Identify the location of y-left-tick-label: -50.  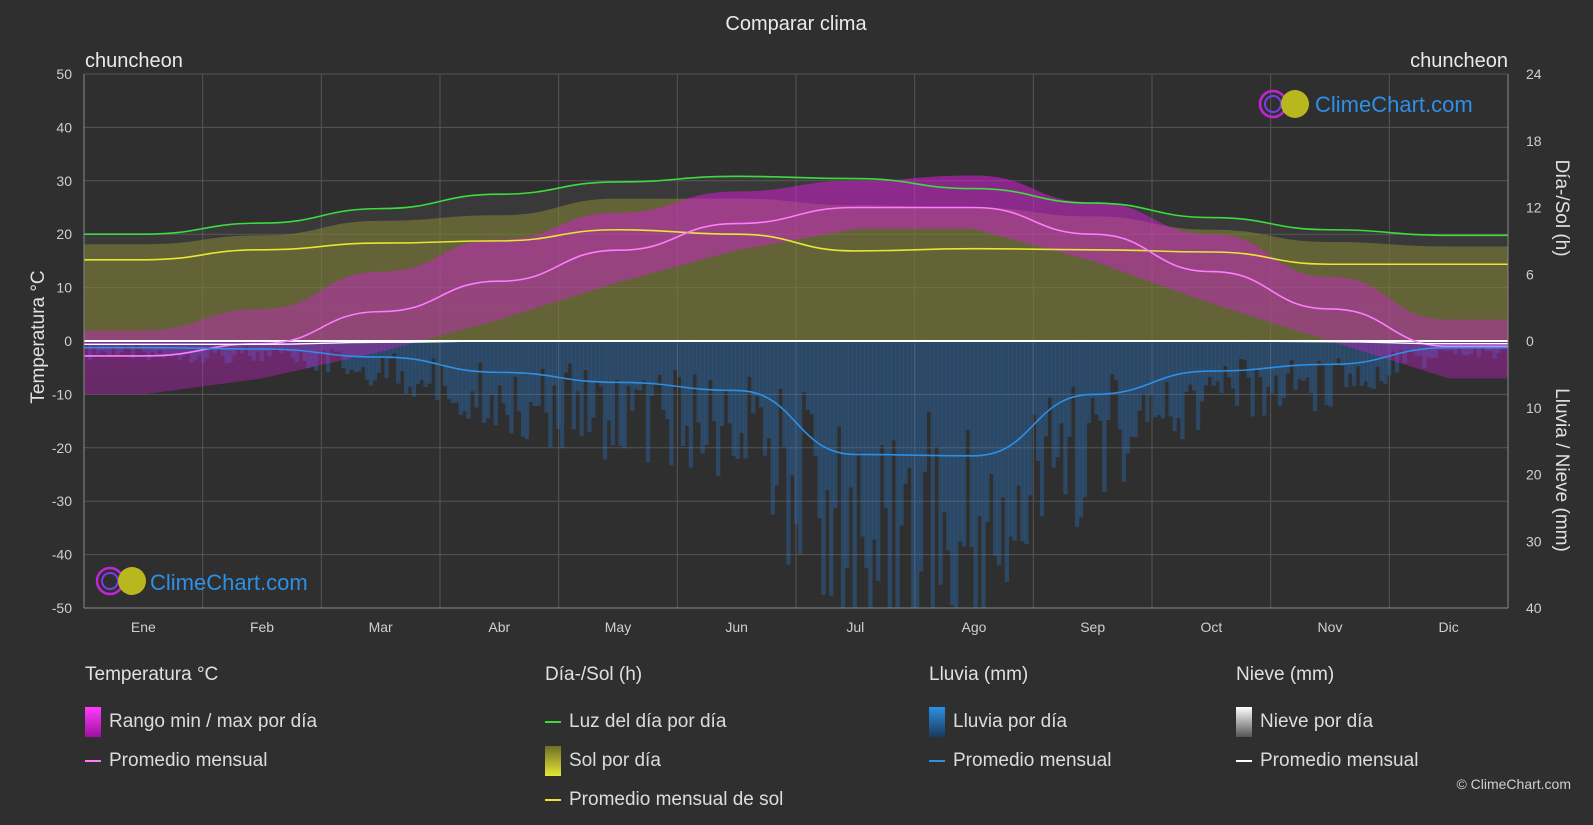
(62, 608).